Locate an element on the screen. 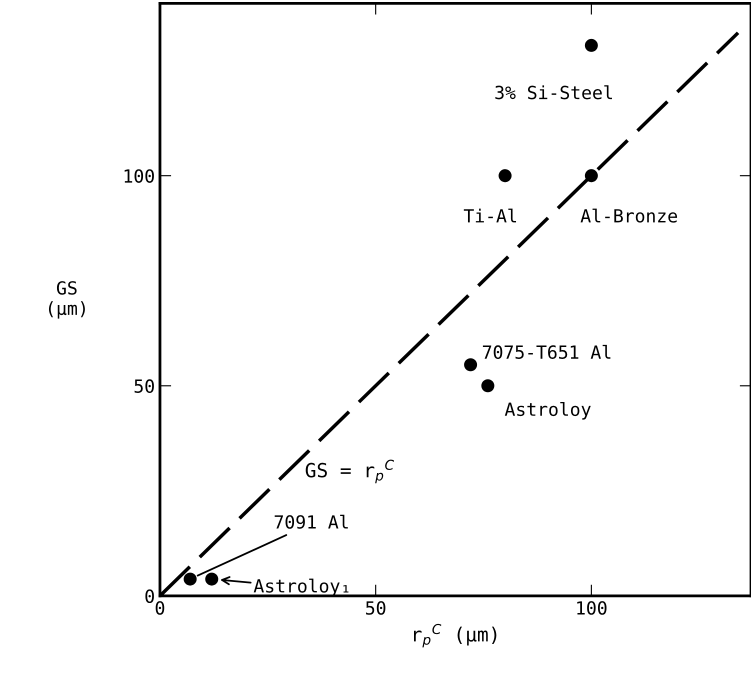 This screenshot has height=681, width=751. x-tick-label: 0 is located at coordinates (160, 608).